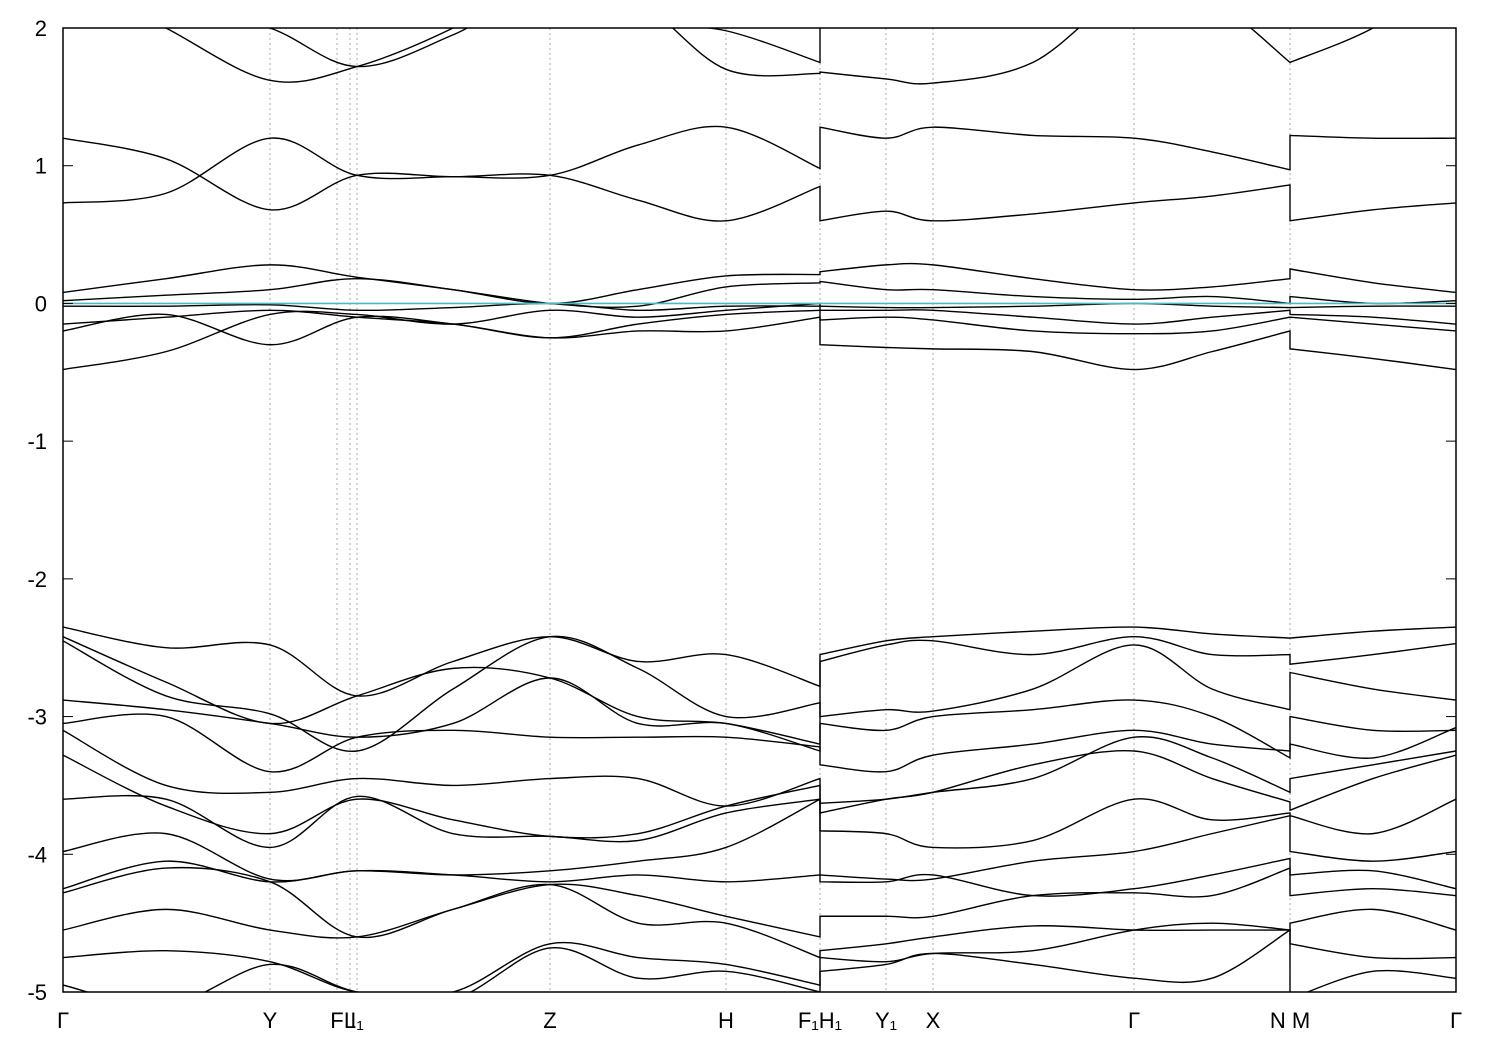  I want to click on y-tick-label: 2, so click(41, 28).